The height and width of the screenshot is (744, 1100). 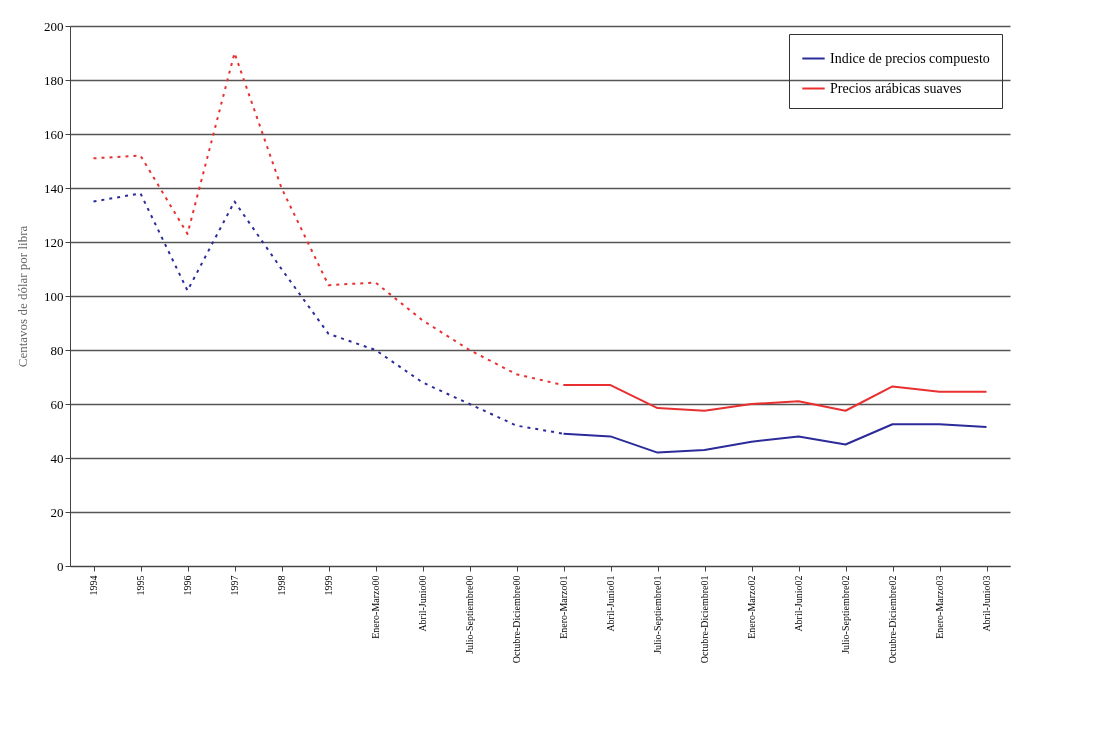 I want to click on x-tick-label: 1996, so click(x=187, y=585).